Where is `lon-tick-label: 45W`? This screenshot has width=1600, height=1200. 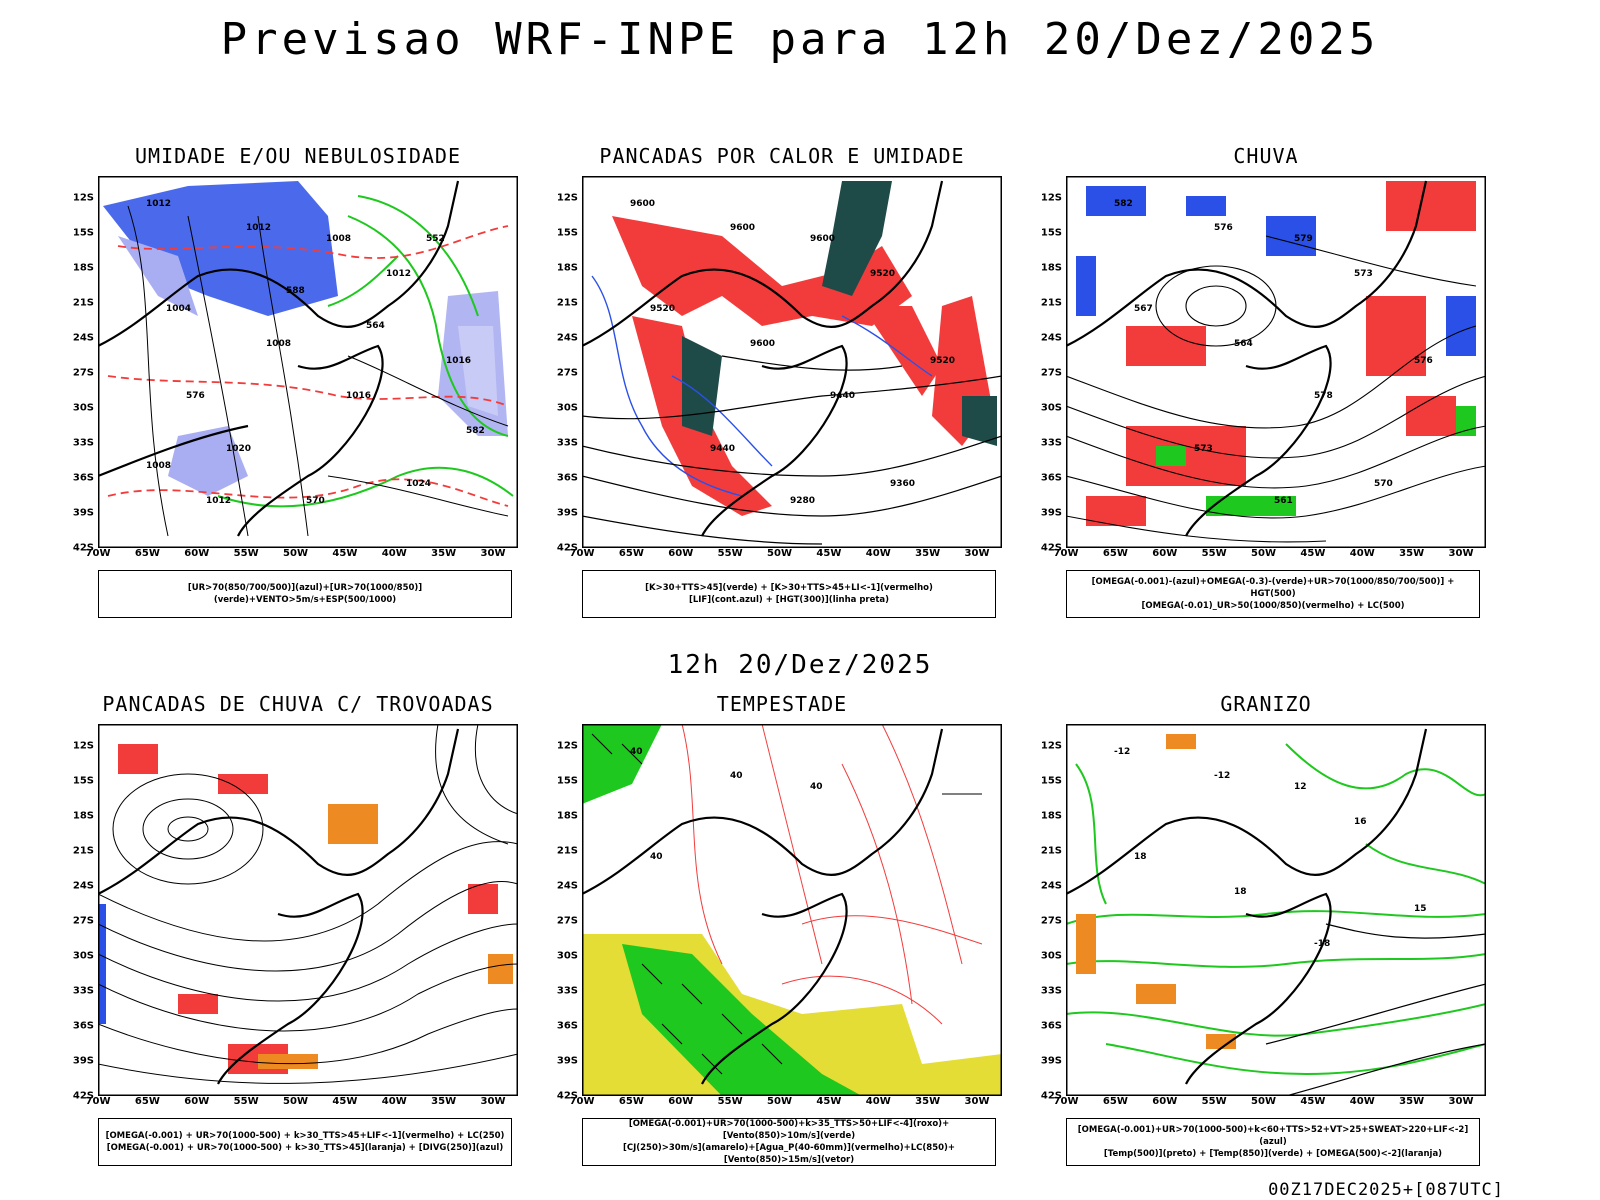 lon-tick-label: 45W is located at coordinates (1313, 553).